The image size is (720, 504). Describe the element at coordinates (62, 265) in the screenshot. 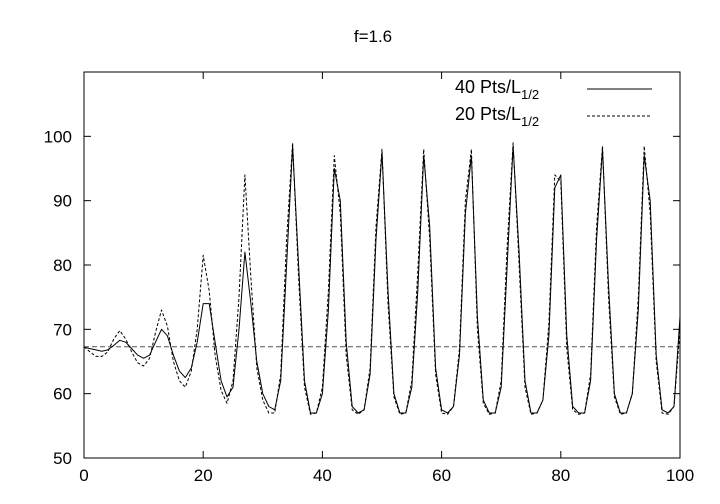

I see `y-tick-label-3: 80` at that location.